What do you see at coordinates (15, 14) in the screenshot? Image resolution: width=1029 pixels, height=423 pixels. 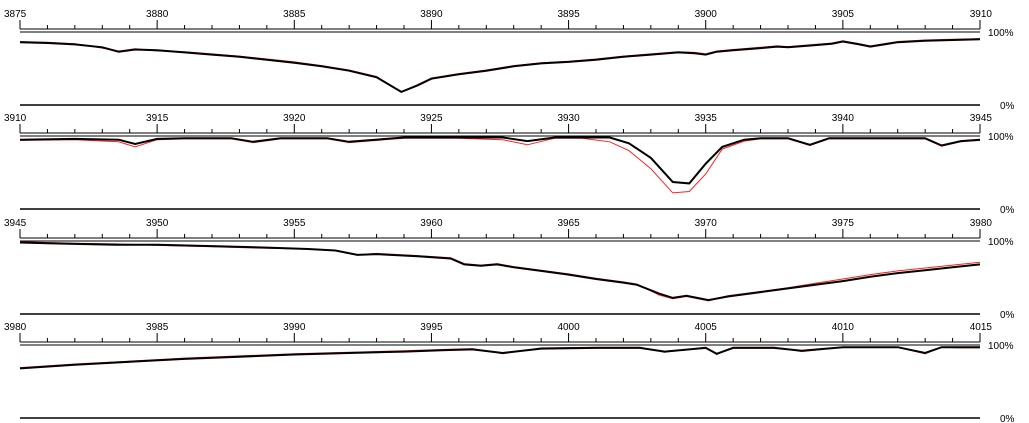 I see `tick-label: 3875` at bounding box center [15, 14].